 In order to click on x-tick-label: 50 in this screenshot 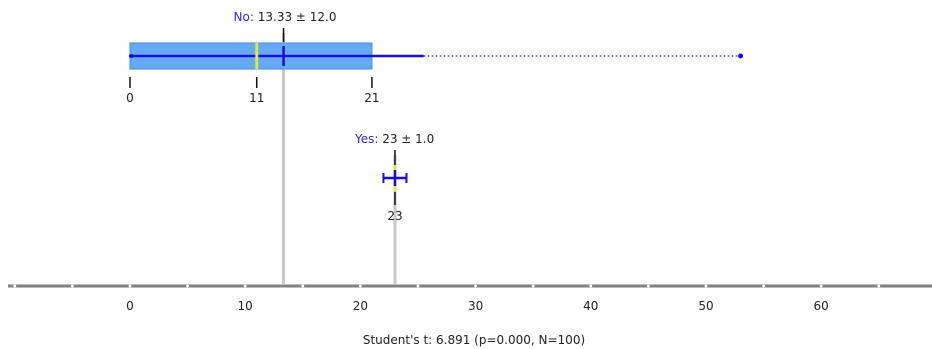, I will do `click(705, 306)`.